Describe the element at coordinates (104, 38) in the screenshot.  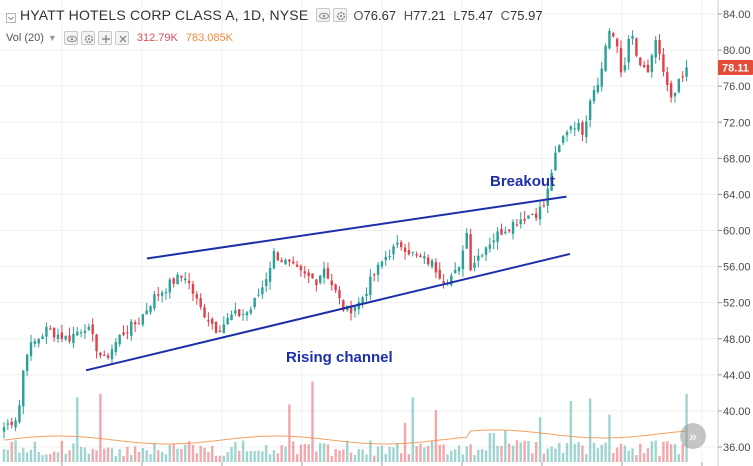
I see `plus-icon` at that location.